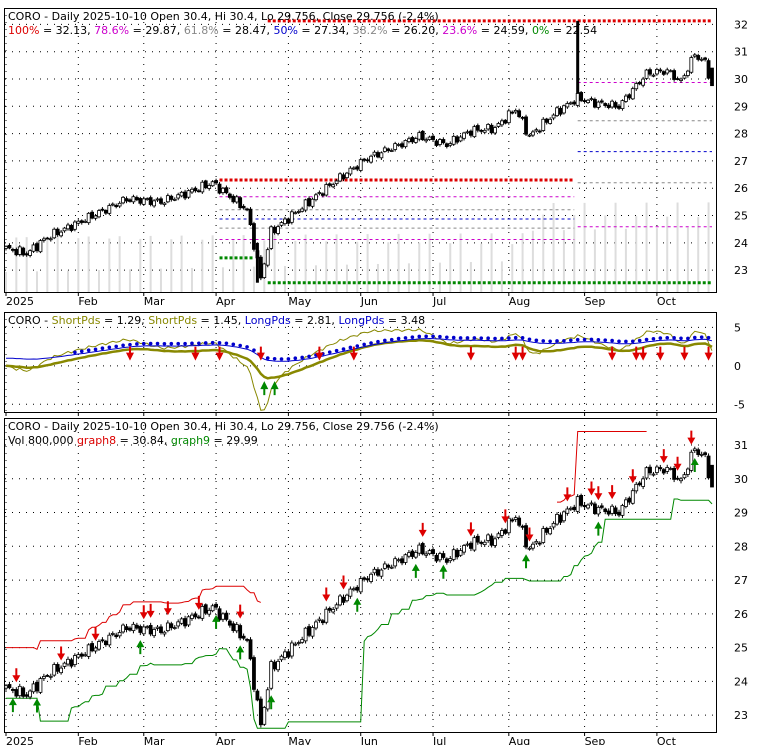 The height and width of the screenshot is (749, 780). I want to click on p3-legend-part-0: Vol 800,000, so click(42, 440).